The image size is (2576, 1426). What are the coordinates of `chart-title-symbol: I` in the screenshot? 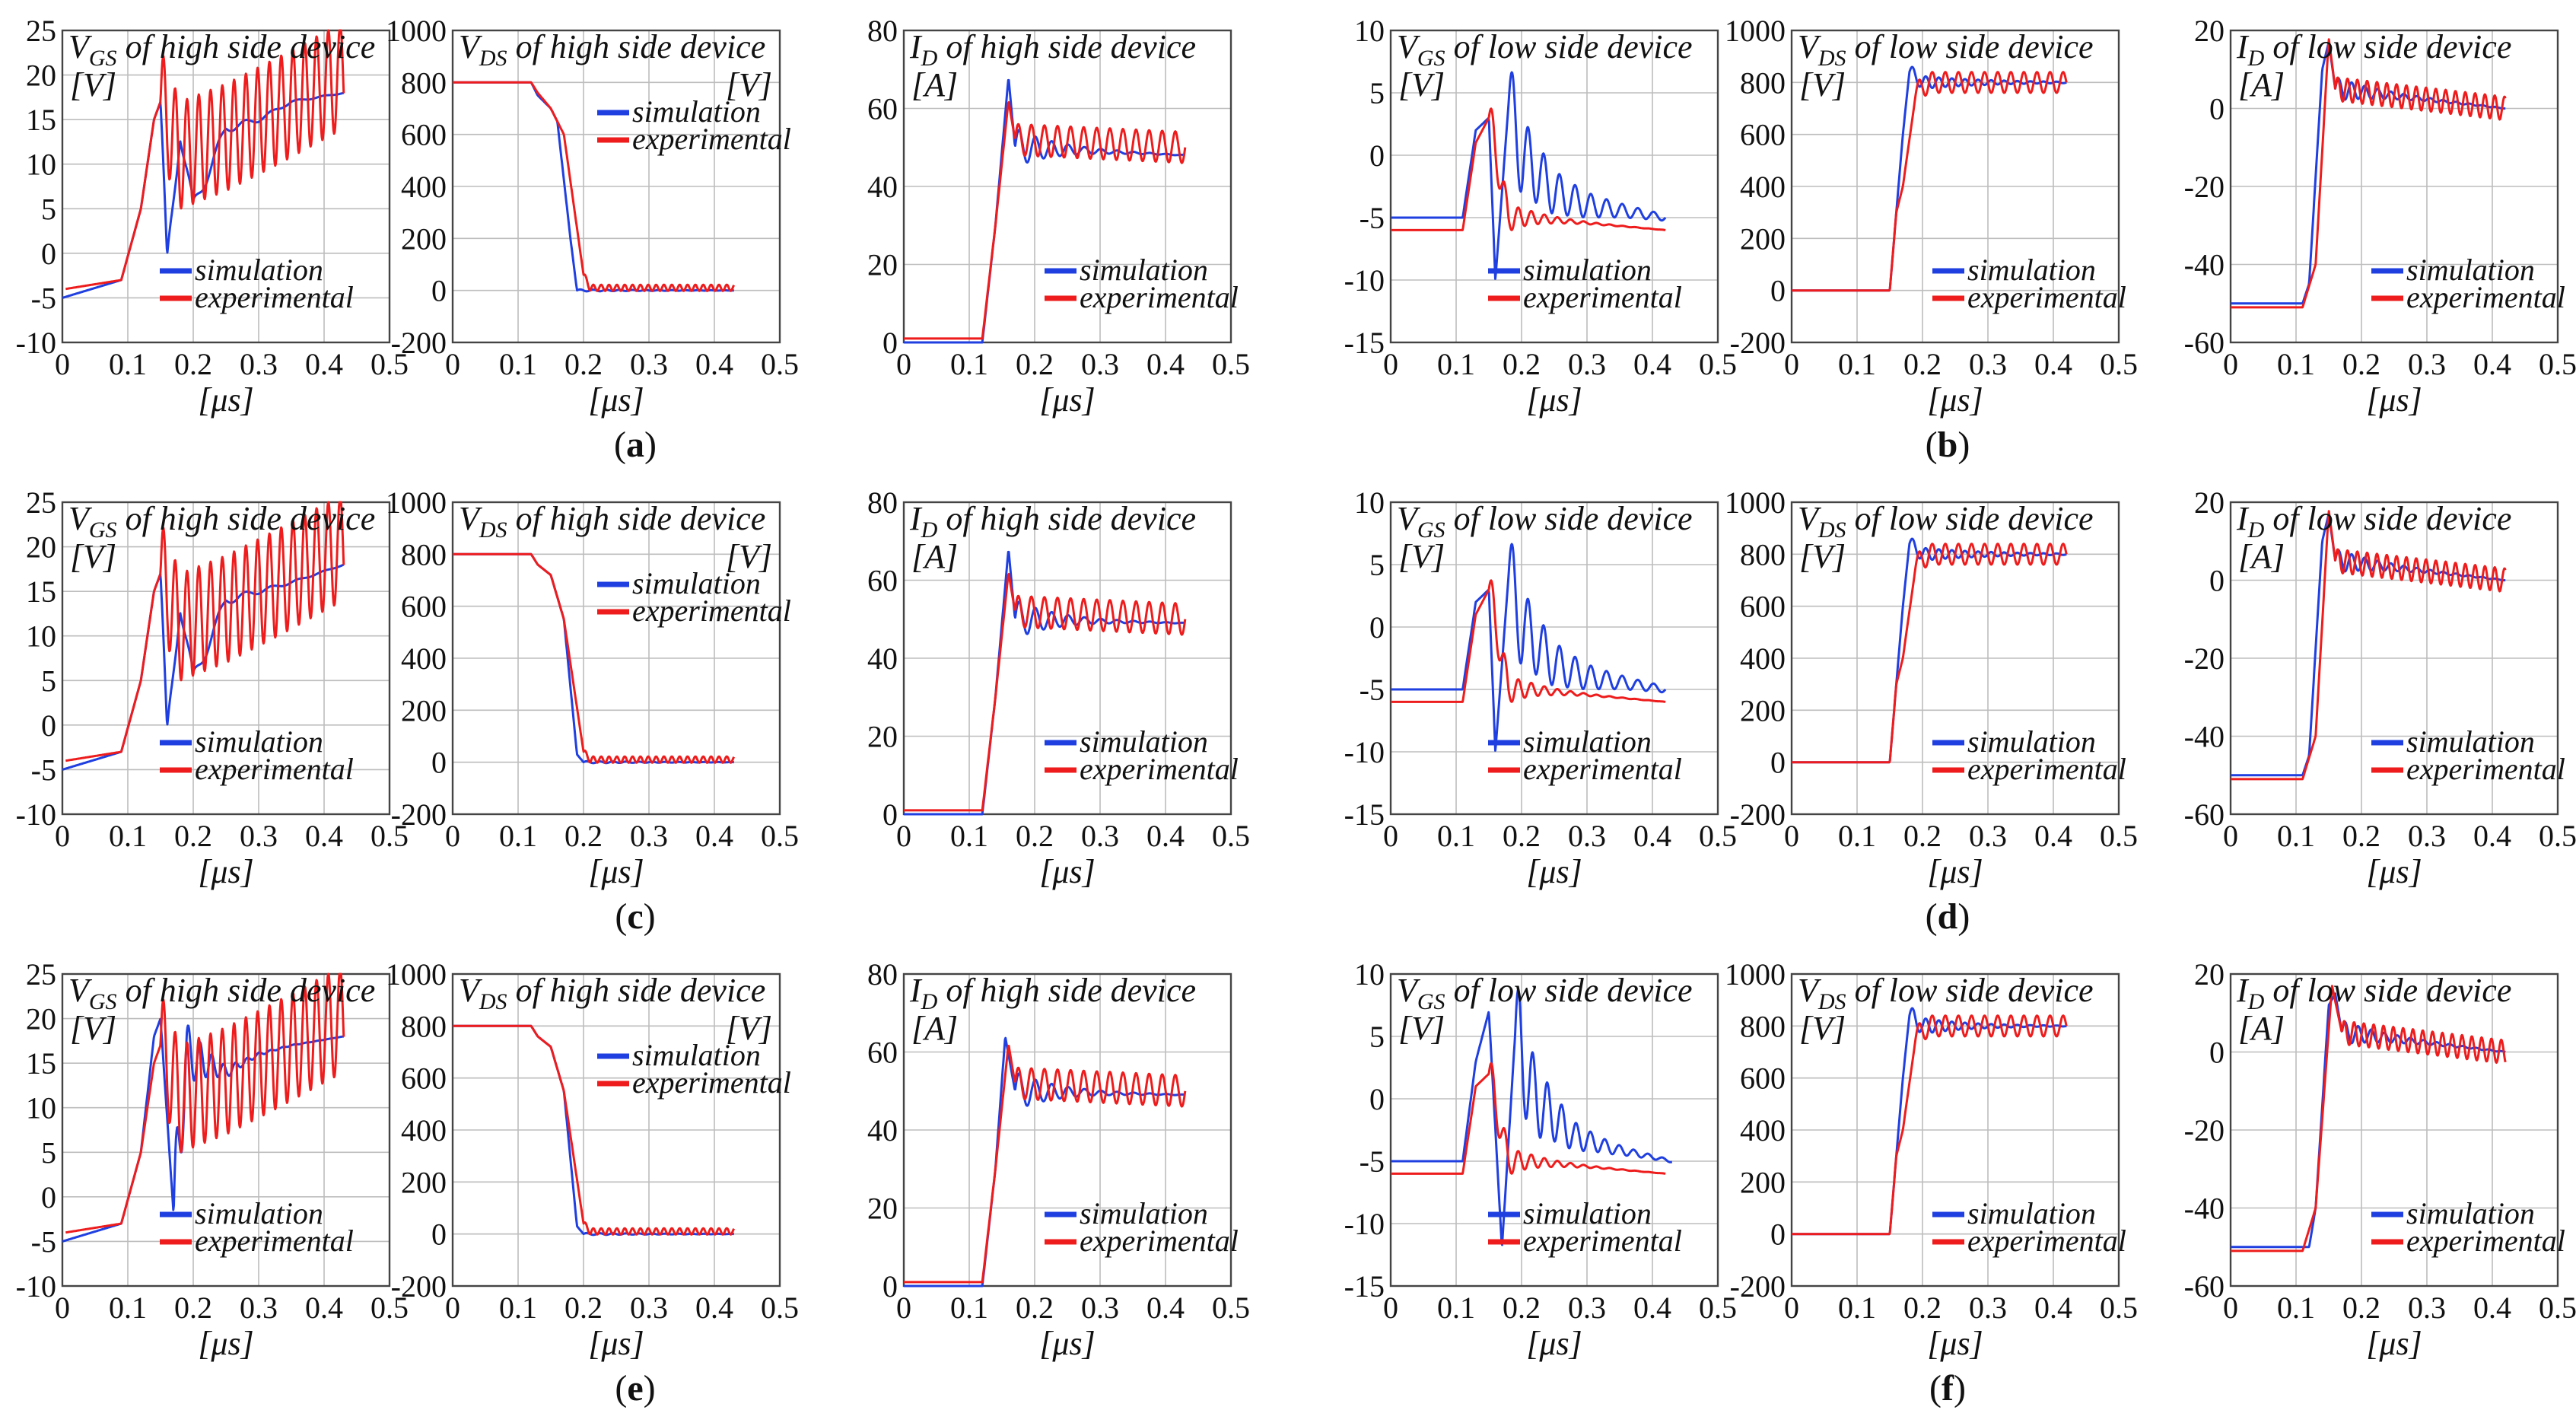 It's located at (2243, 990).